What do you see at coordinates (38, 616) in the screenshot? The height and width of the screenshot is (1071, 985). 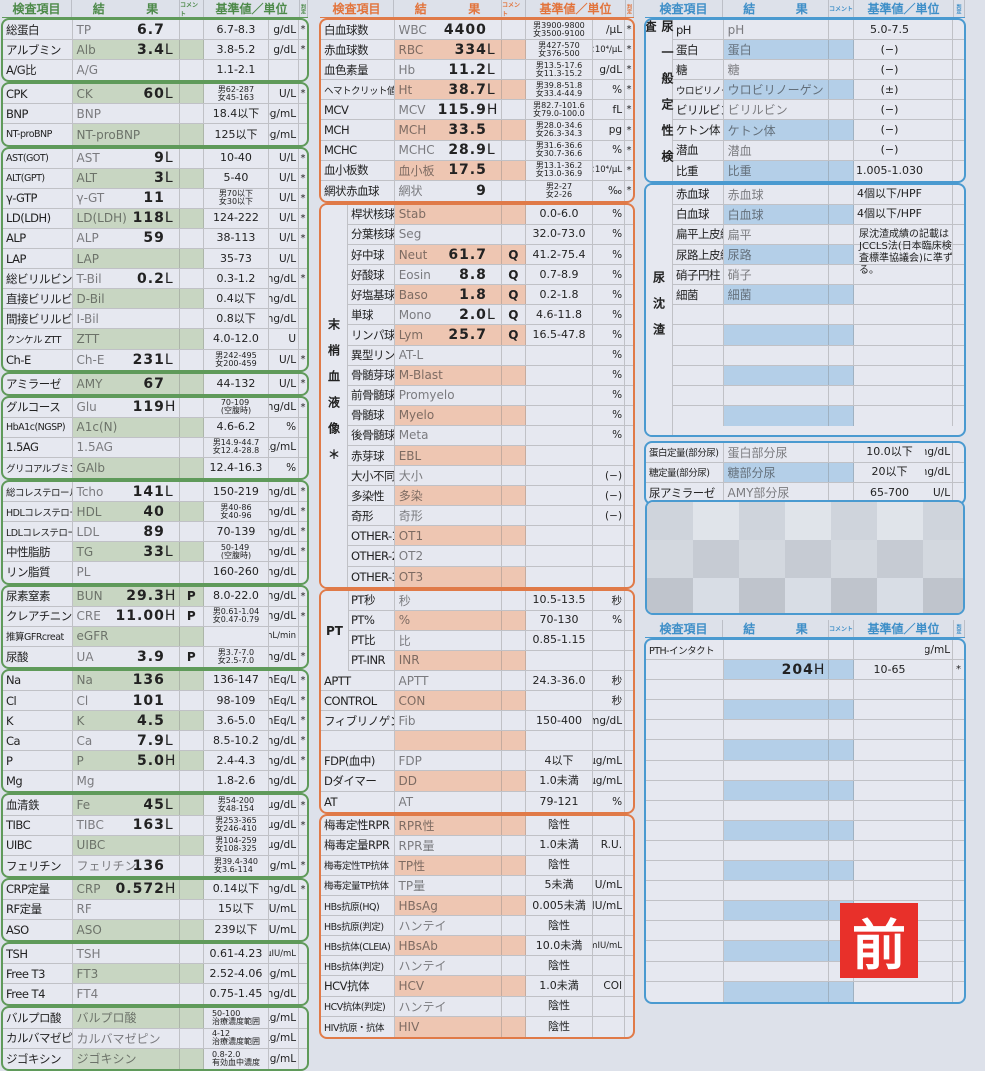 I see `test-name: クレアチニン` at bounding box center [38, 616].